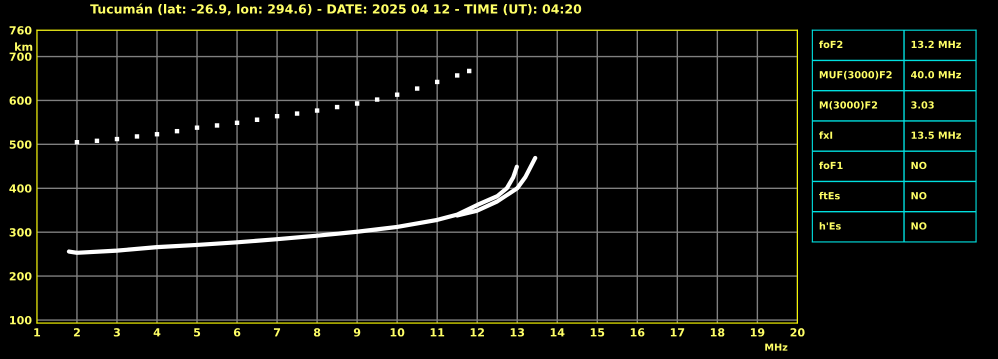 The height and width of the screenshot is (359, 998). What do you see at coordinates (357, 332) in the screenshot?
I see `x-tick-label: 9` at bounding box center [357, 332].